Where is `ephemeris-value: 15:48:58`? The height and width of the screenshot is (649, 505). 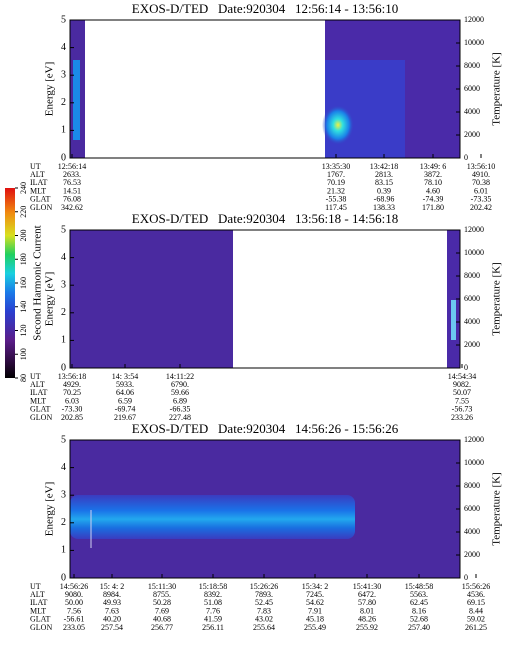 ephemeris-value: 15:48:58 is located at coordinates (419, 586).